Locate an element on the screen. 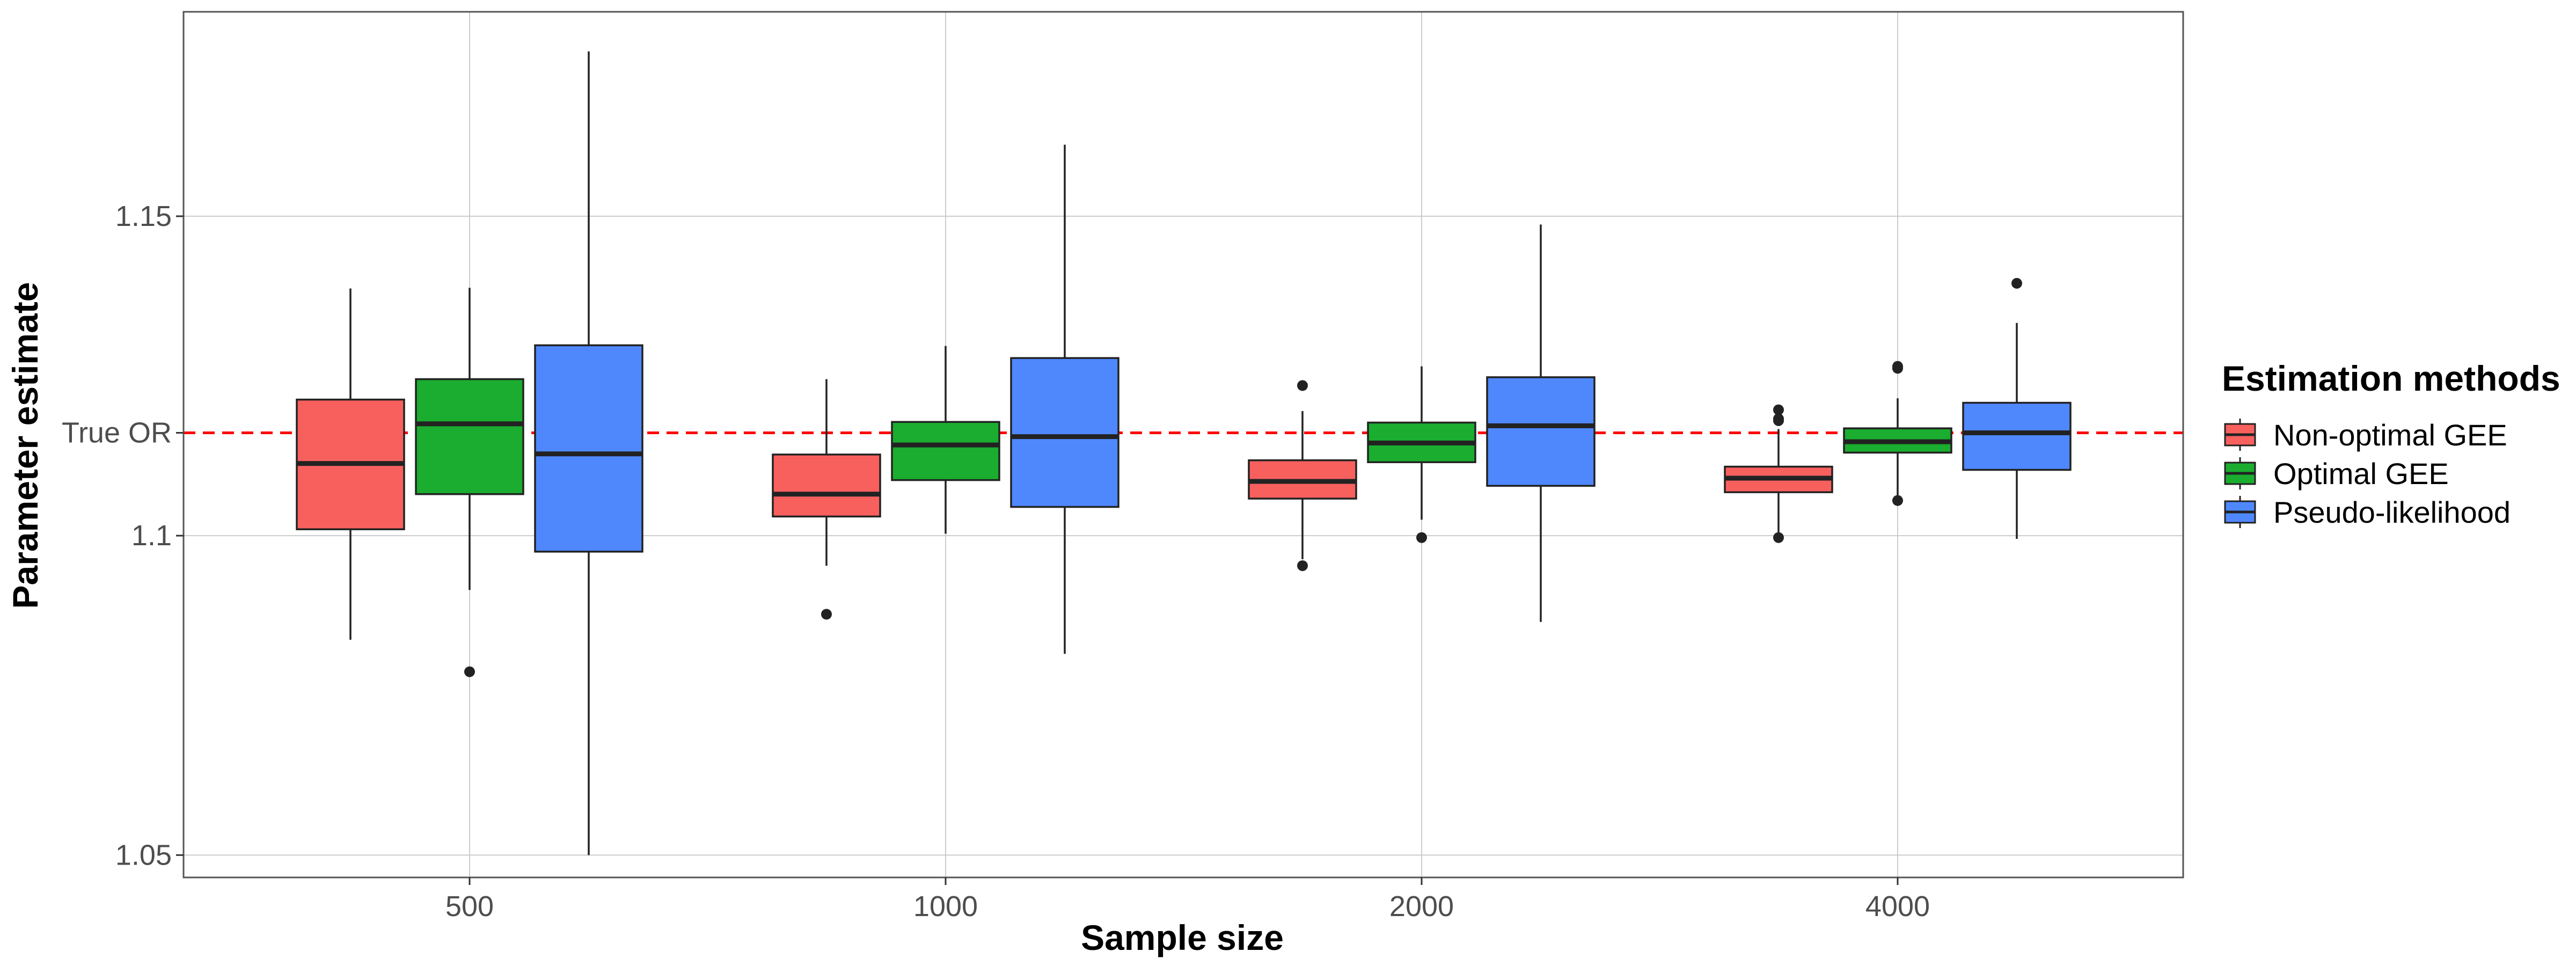 Image resolution: width=2576 pixels, height=966 pixels. y-tick-label: 1.1 is located at coordinates (151, 535).